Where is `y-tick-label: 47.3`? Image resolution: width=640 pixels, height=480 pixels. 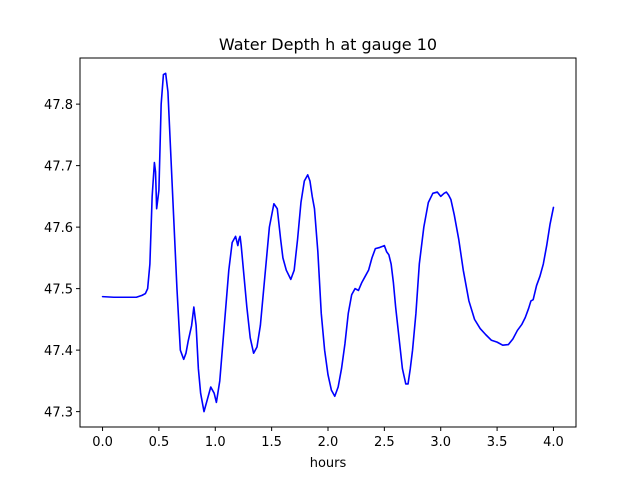
y-tick-label: 47.3 is located at coordinates (58, 413).